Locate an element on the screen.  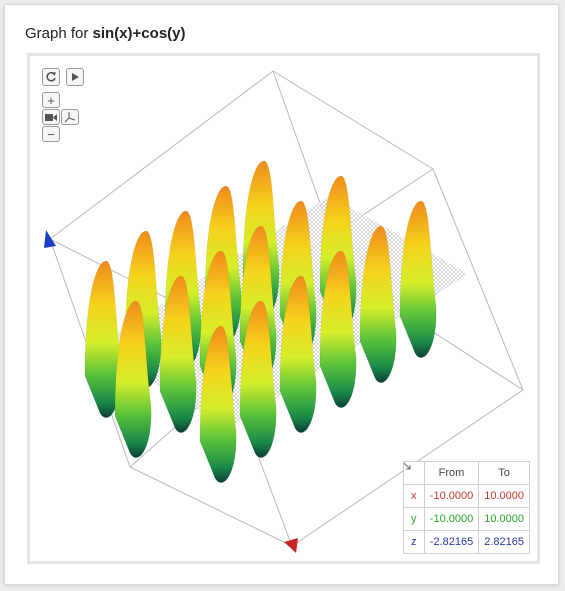
axis-label-y: y is located at coordinates (413, 519).